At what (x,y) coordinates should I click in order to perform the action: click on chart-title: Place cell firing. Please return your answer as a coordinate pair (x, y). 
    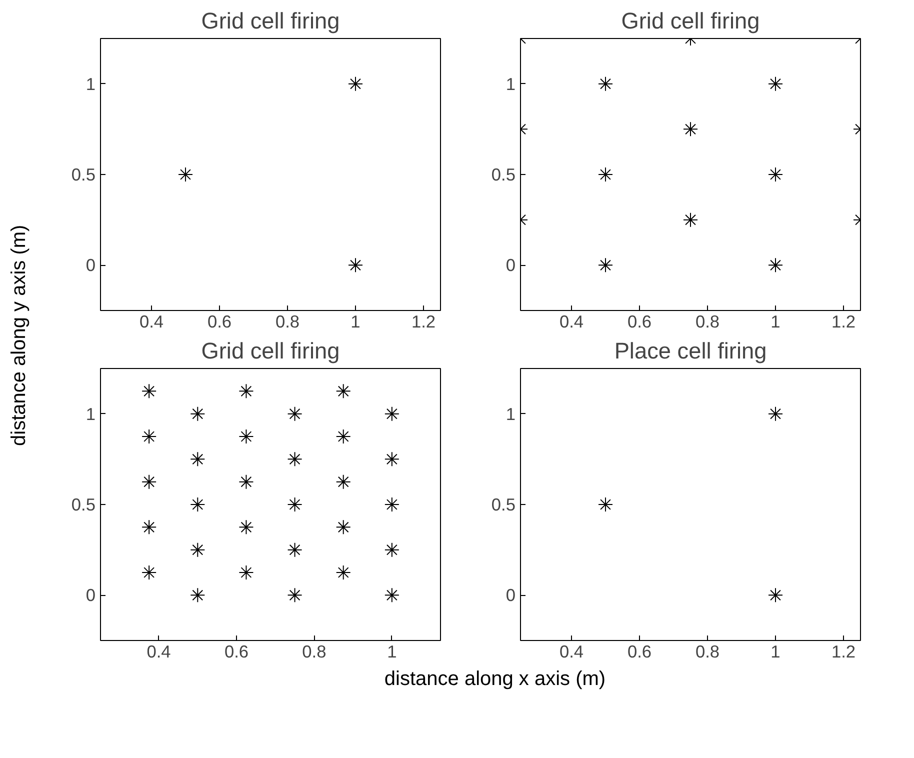
    Looking at the image, I should click on (690, 351).